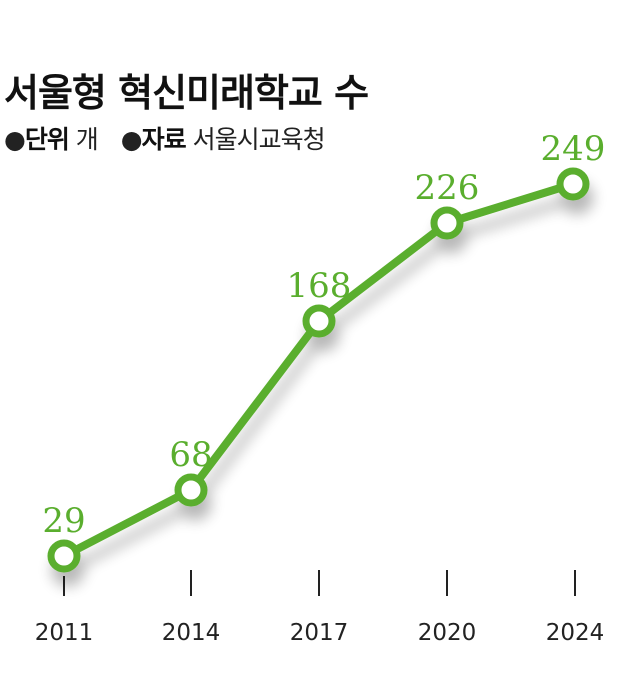 The width and height of the screenshot is (640, 696). I want to click on source-value: 서울시교육청, so click(259, 139).